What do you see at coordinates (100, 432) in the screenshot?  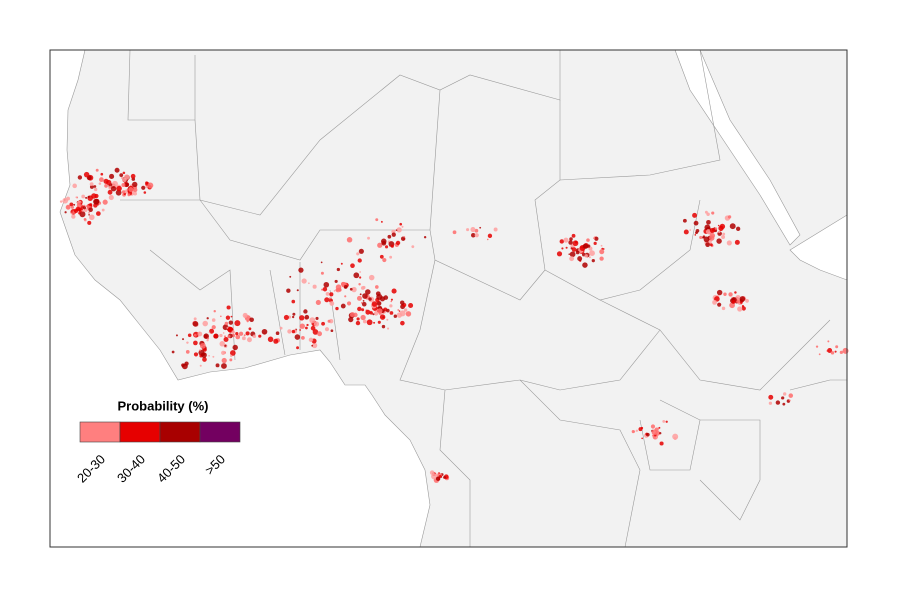 I see `legend-swatch` at bounding box center [100, 432].